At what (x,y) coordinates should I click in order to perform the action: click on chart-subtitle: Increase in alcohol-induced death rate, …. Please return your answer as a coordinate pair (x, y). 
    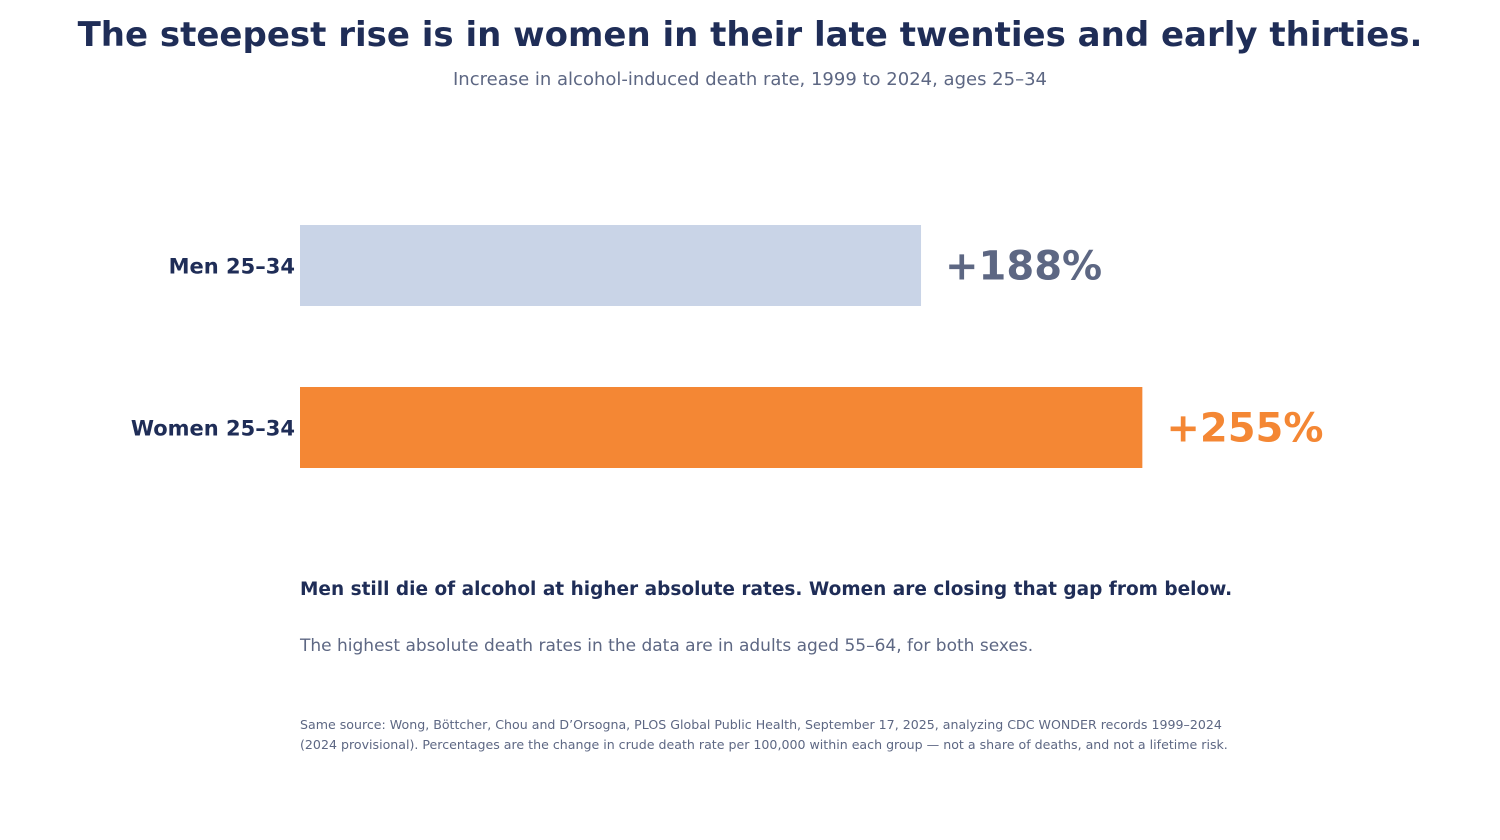
    Looking at the image, I should click on (750, 79).